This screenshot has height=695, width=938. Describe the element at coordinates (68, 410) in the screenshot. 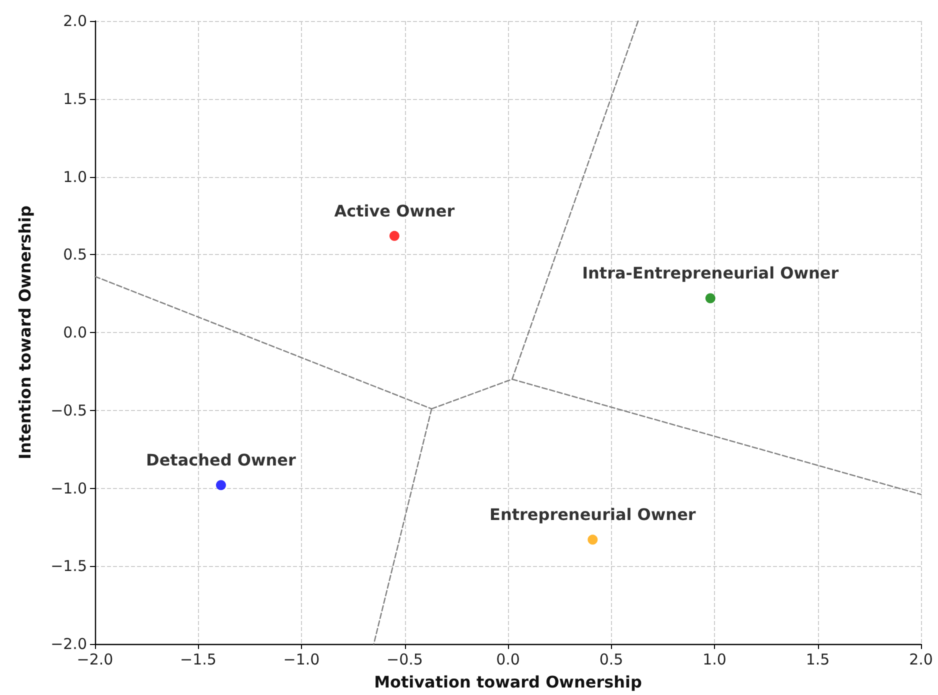

I see `y-tick-label: −0.5` at that location.